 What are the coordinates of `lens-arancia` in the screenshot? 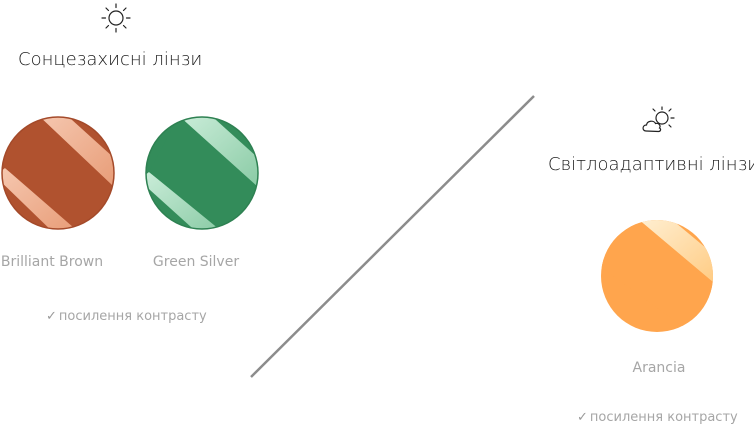 It's located at (657, 276).